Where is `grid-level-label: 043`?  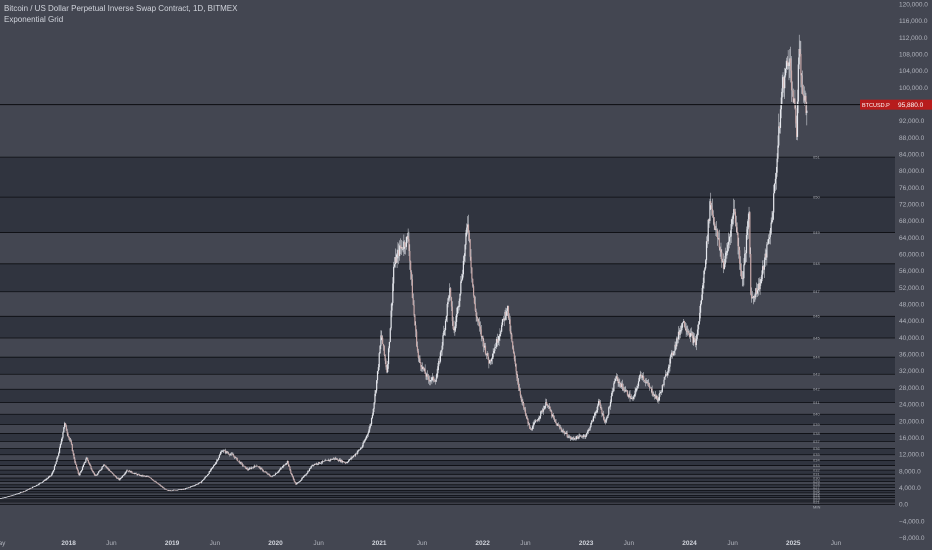
grid-level-label: 043 is located at coordinates (816, 374).